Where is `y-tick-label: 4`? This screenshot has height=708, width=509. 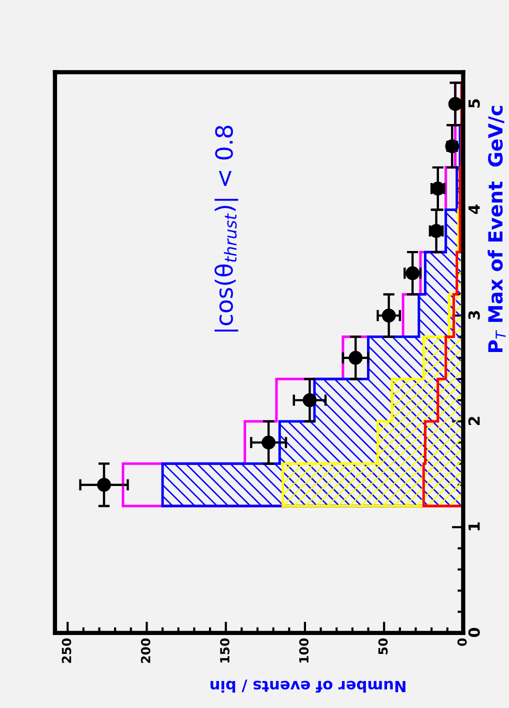 y-tick-label: 4 is located at coordinates (474, 209).